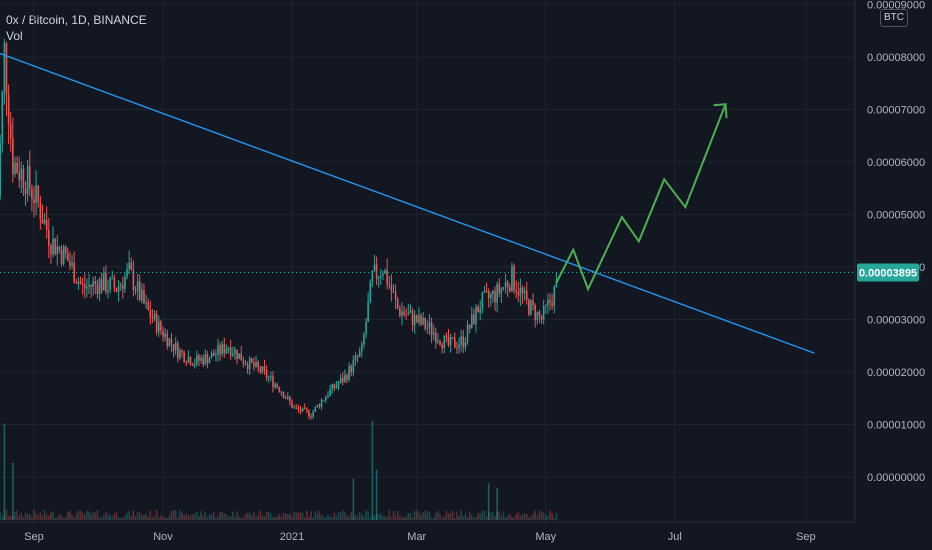 This screenshot has width=932, height=550. Describe the element at coordinates (896, 216) in the screenshot. I see `y-tick-label: 0.00005000` at that location.